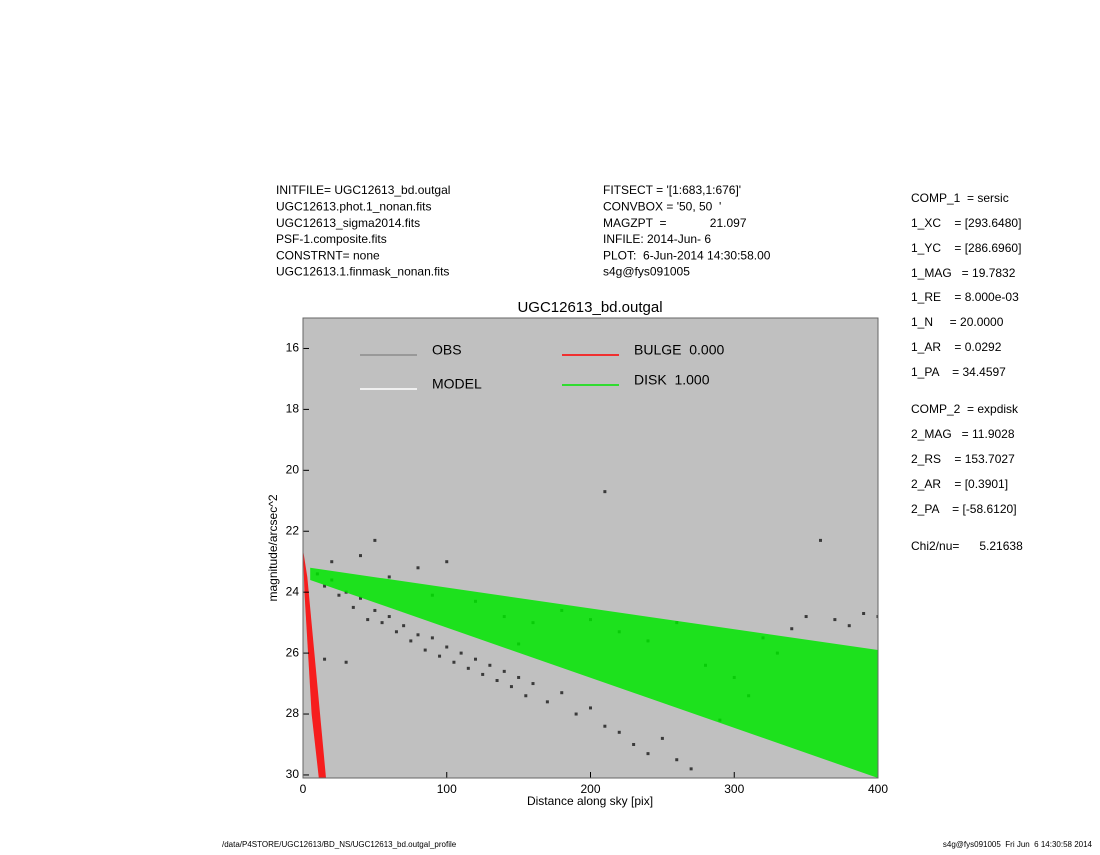  Describe the element at coordinates (679, 350) in the screenshot. I see `legend-label: BULGE 0.000` at that location.